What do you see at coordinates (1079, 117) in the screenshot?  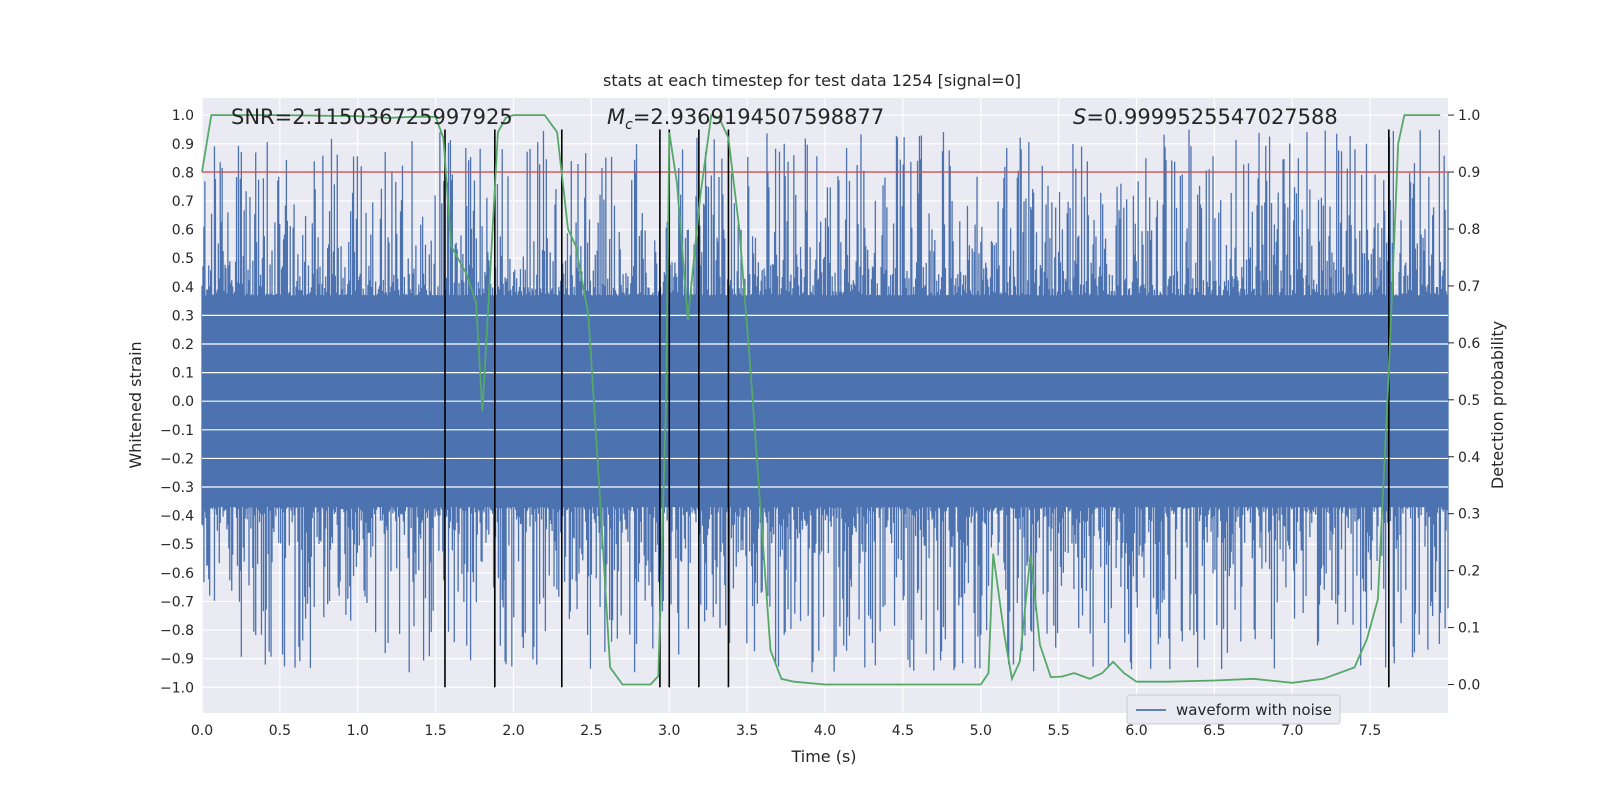 I see `score-symbol: S` at bounding box center [1079, 117].